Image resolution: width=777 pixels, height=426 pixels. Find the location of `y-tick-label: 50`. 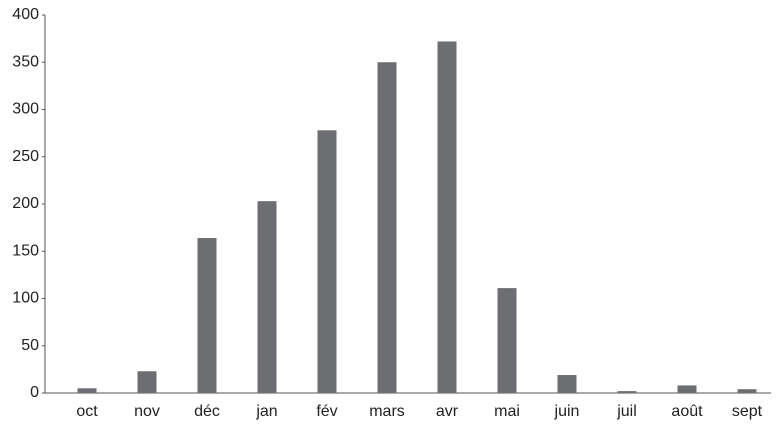

y-tick-label: 50 is located at coordinates (30, 345).